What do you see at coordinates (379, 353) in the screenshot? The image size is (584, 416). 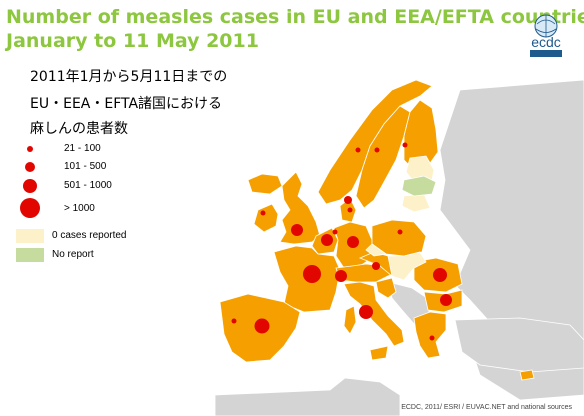 I see `sicily` at bounding box center [379, 353].